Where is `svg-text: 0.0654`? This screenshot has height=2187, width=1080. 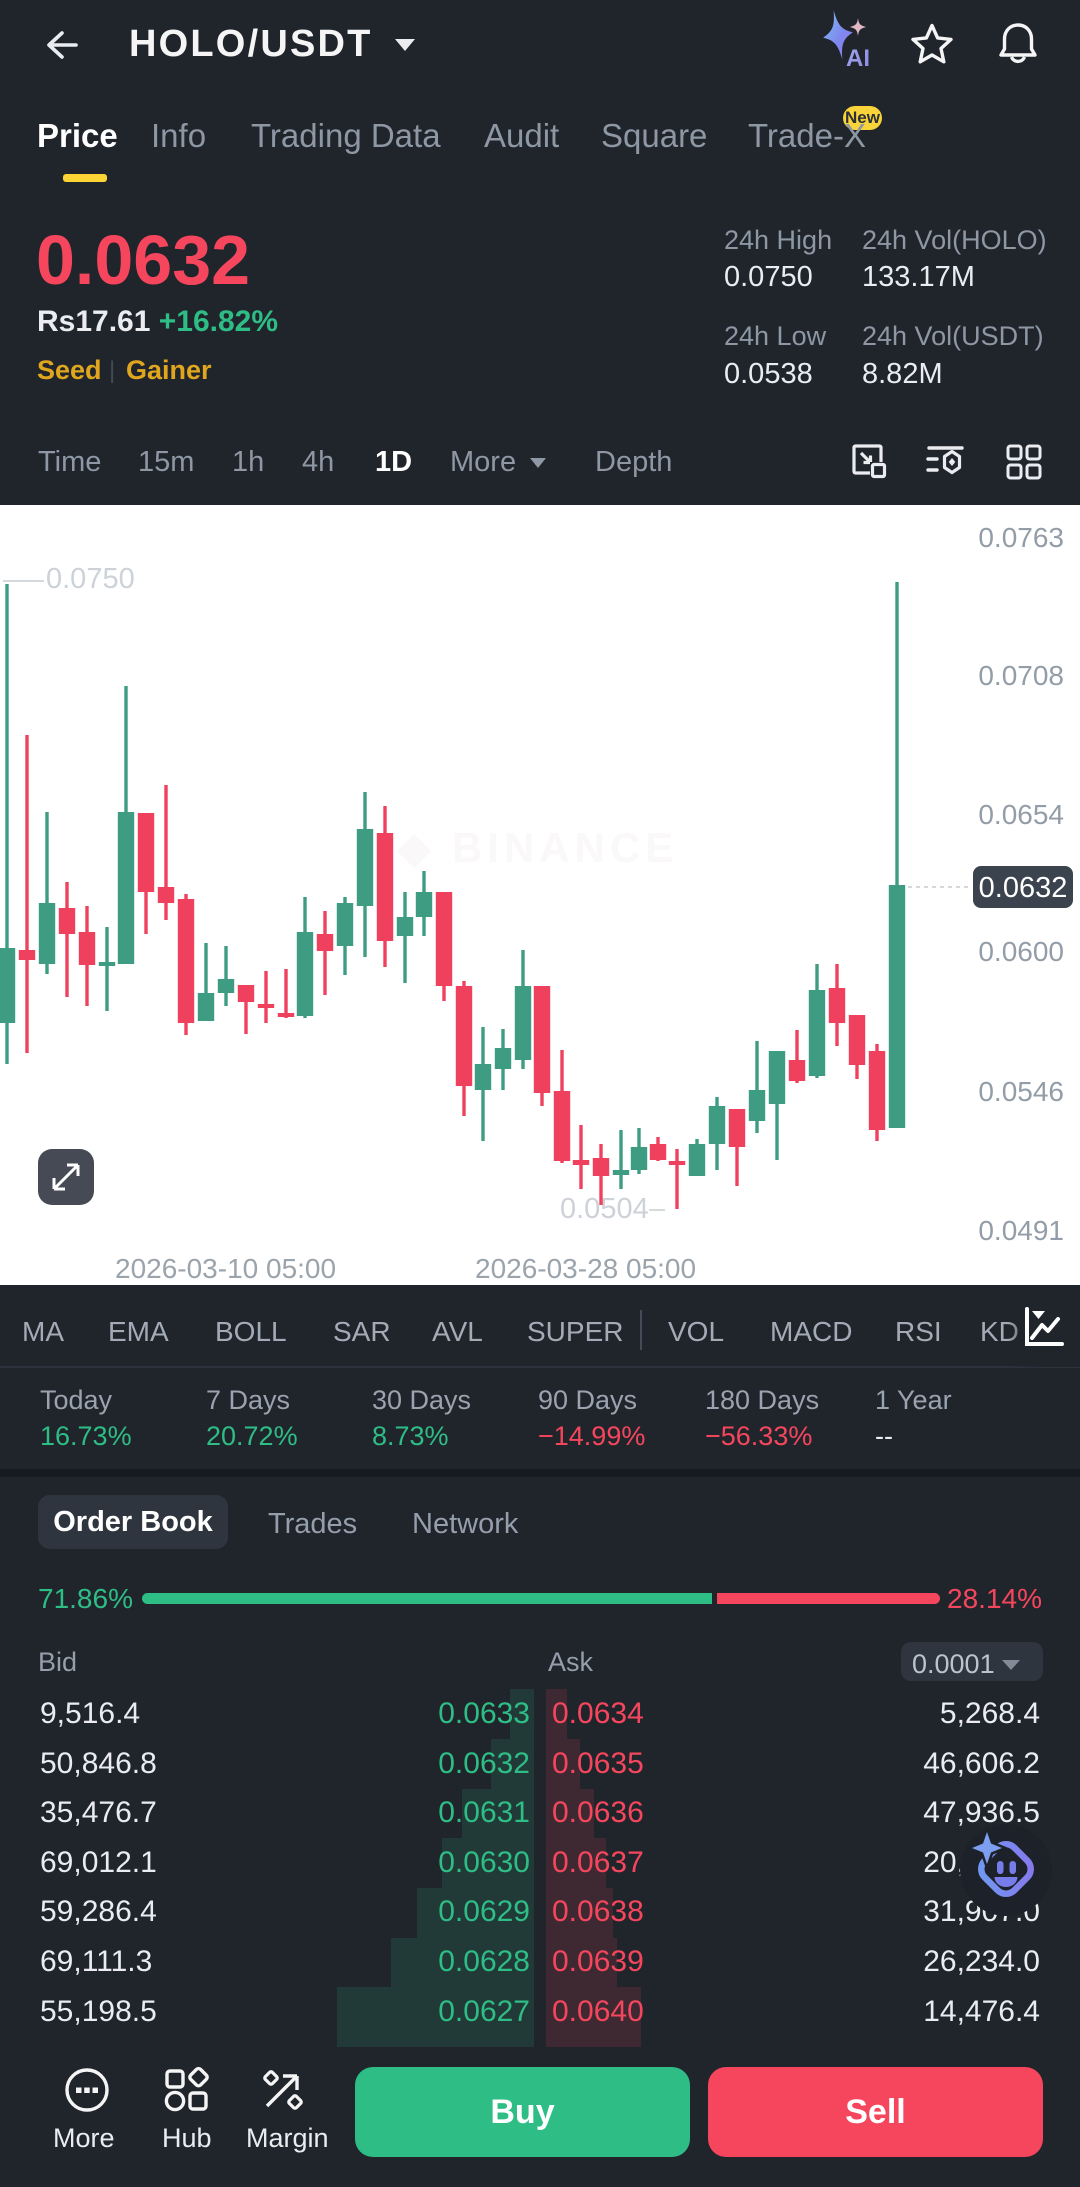 svg-text: 0.0654 is located at coordinates (1021, 814).